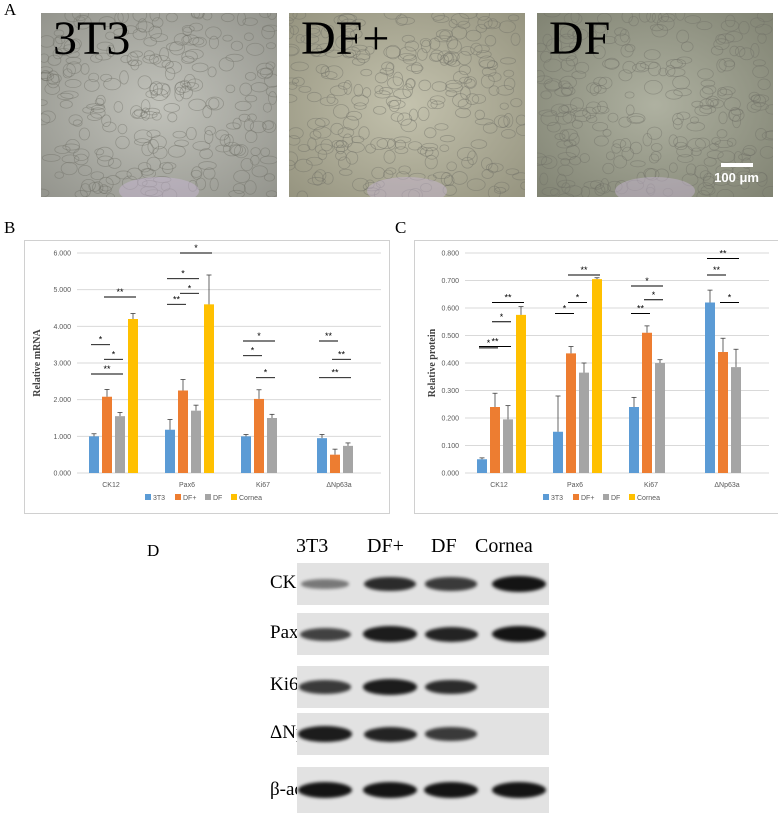 This screenshot has width=778, height=813. I want to click on y-tick-label: 0.500, so click(450, 336).